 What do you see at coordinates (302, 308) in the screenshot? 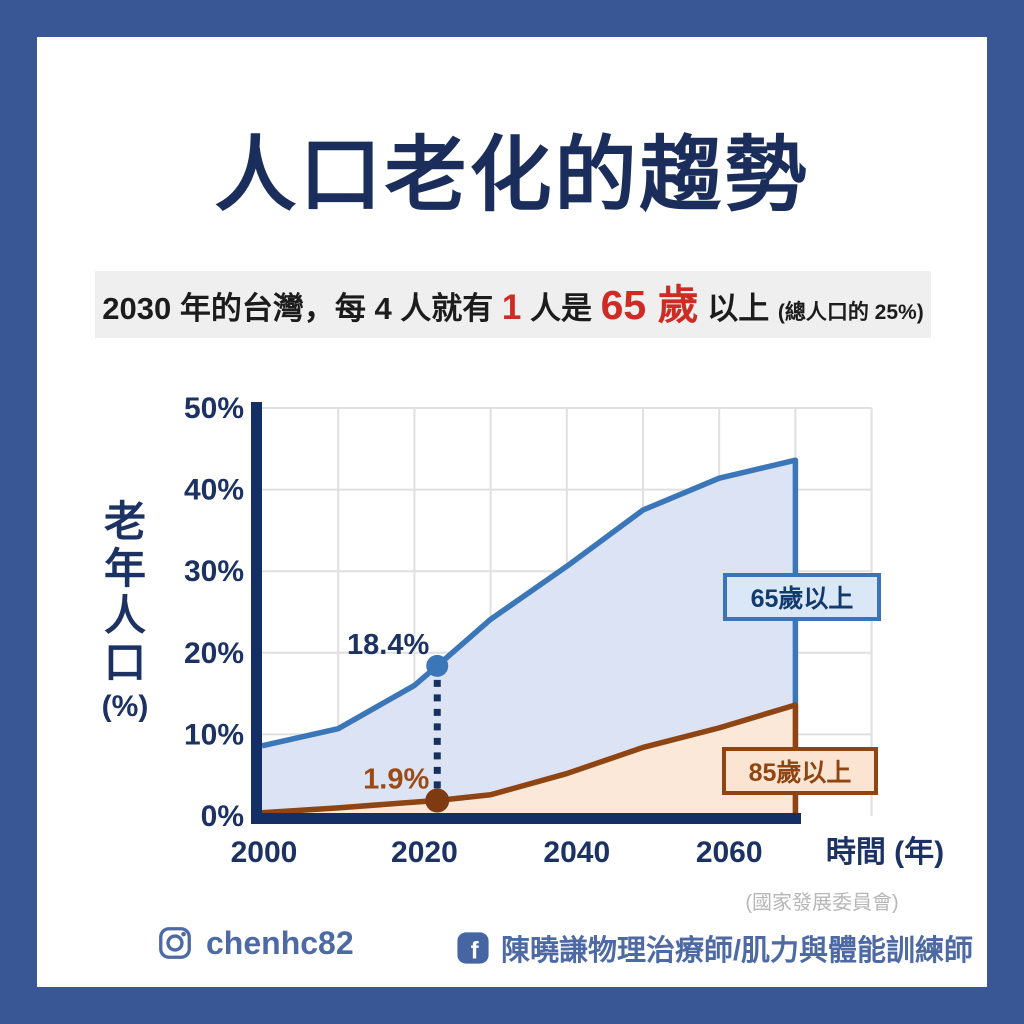
I see `subtitle-segment: 2030 年的台灣，每 4 人就有` at bounding box center [302, 308].